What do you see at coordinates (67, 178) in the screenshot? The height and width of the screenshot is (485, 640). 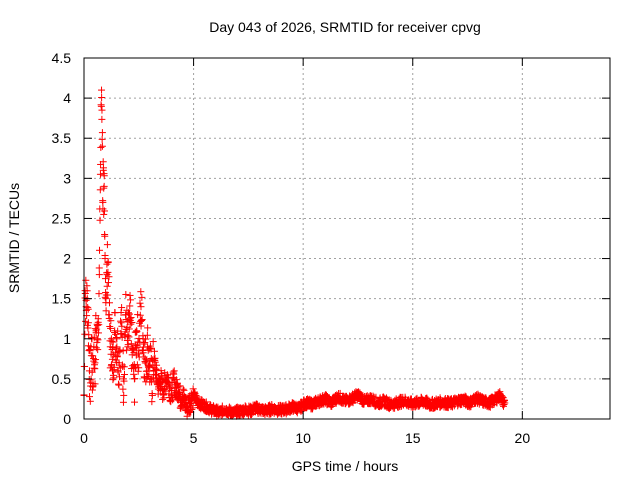 I see `y-tick-label: 3` at bounding box center [67, 178].